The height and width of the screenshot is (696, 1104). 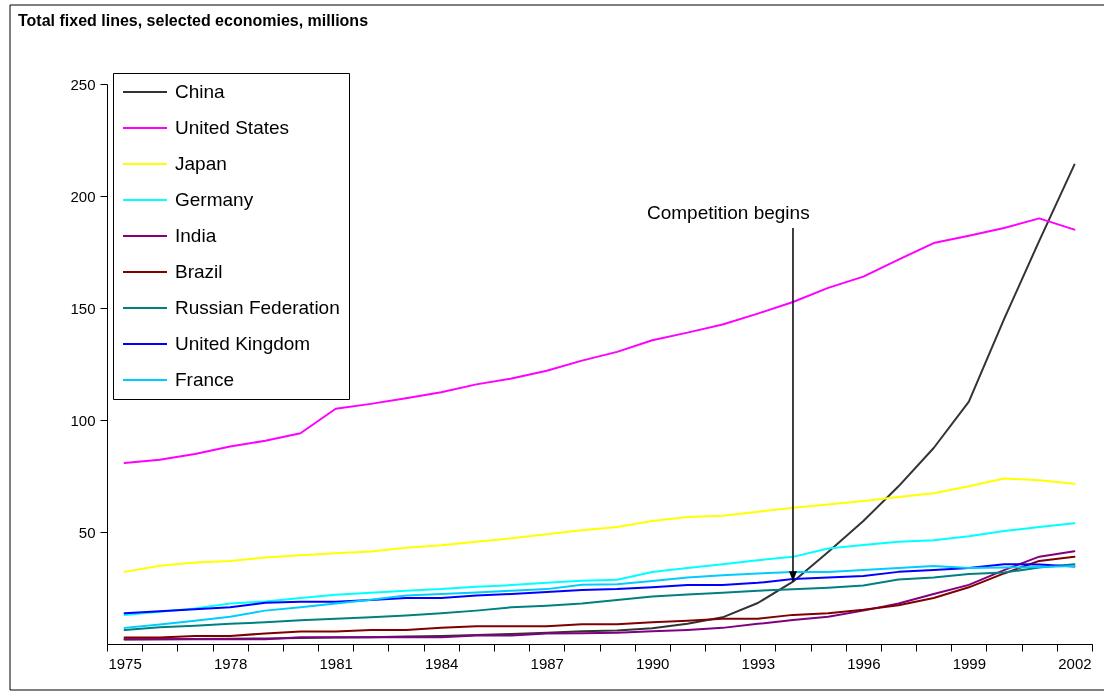 I want to click on legend-label: Germany, so click(x=214, y=199).